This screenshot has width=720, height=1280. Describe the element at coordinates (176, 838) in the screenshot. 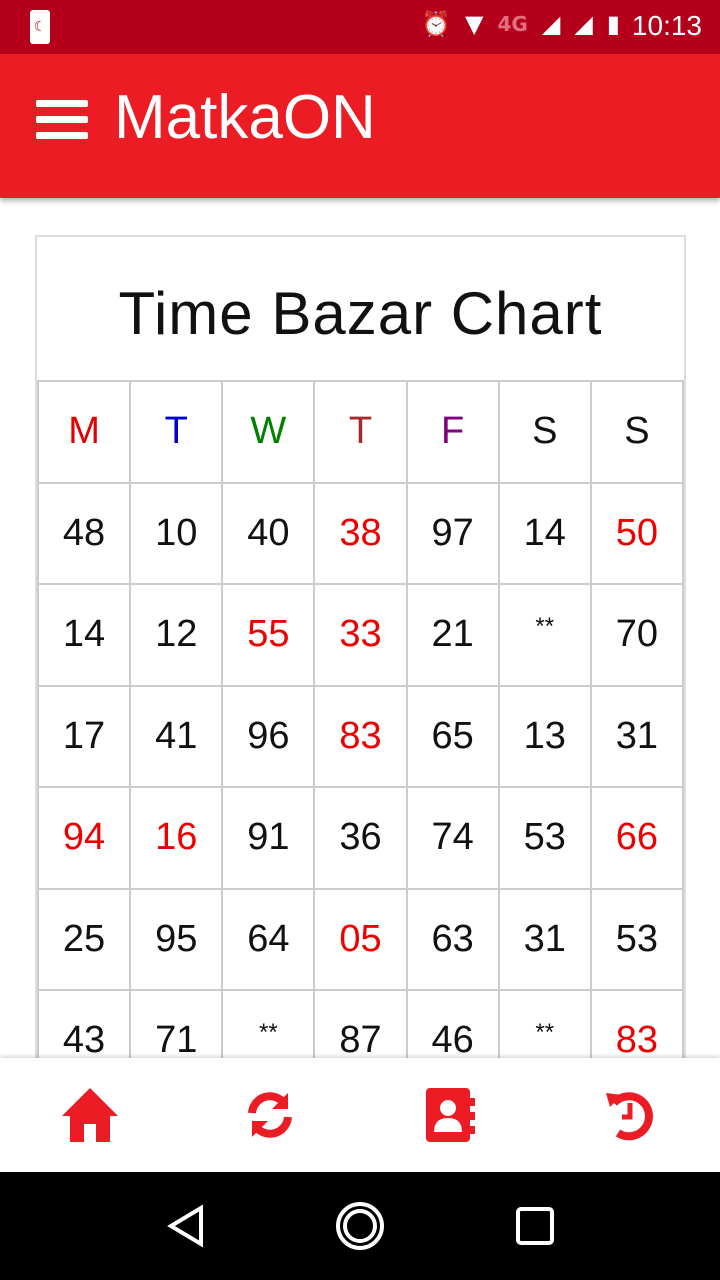

I see `chart-cell: 16` at that location.